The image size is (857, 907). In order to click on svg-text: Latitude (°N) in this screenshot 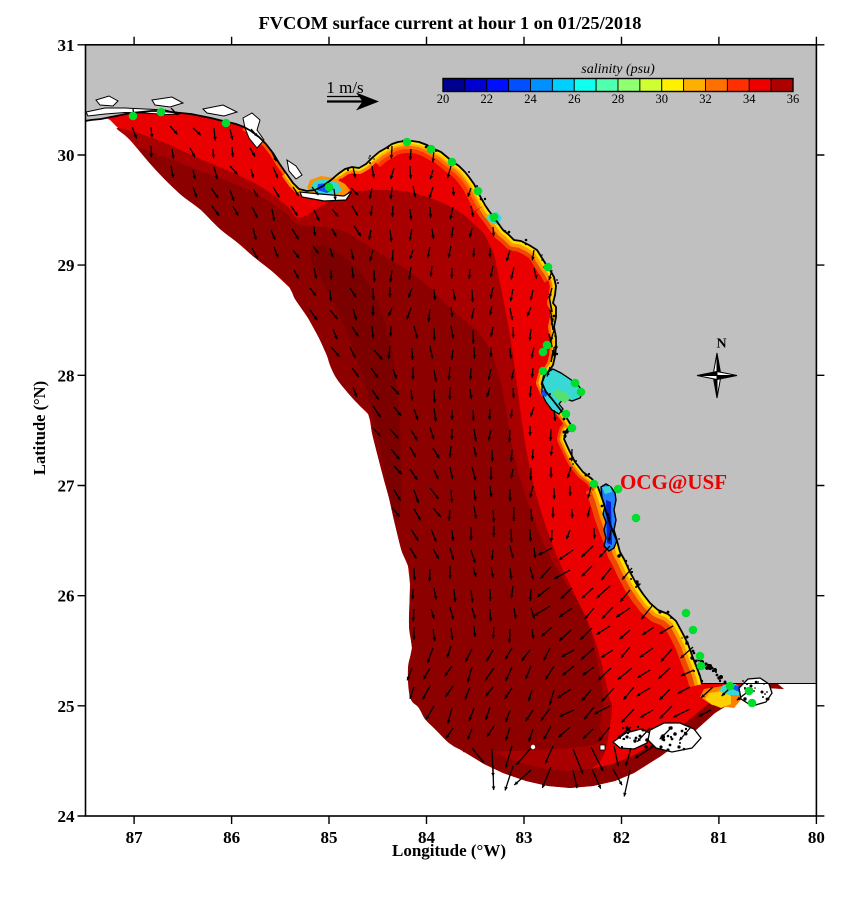, I will do `click(39, 428)`.